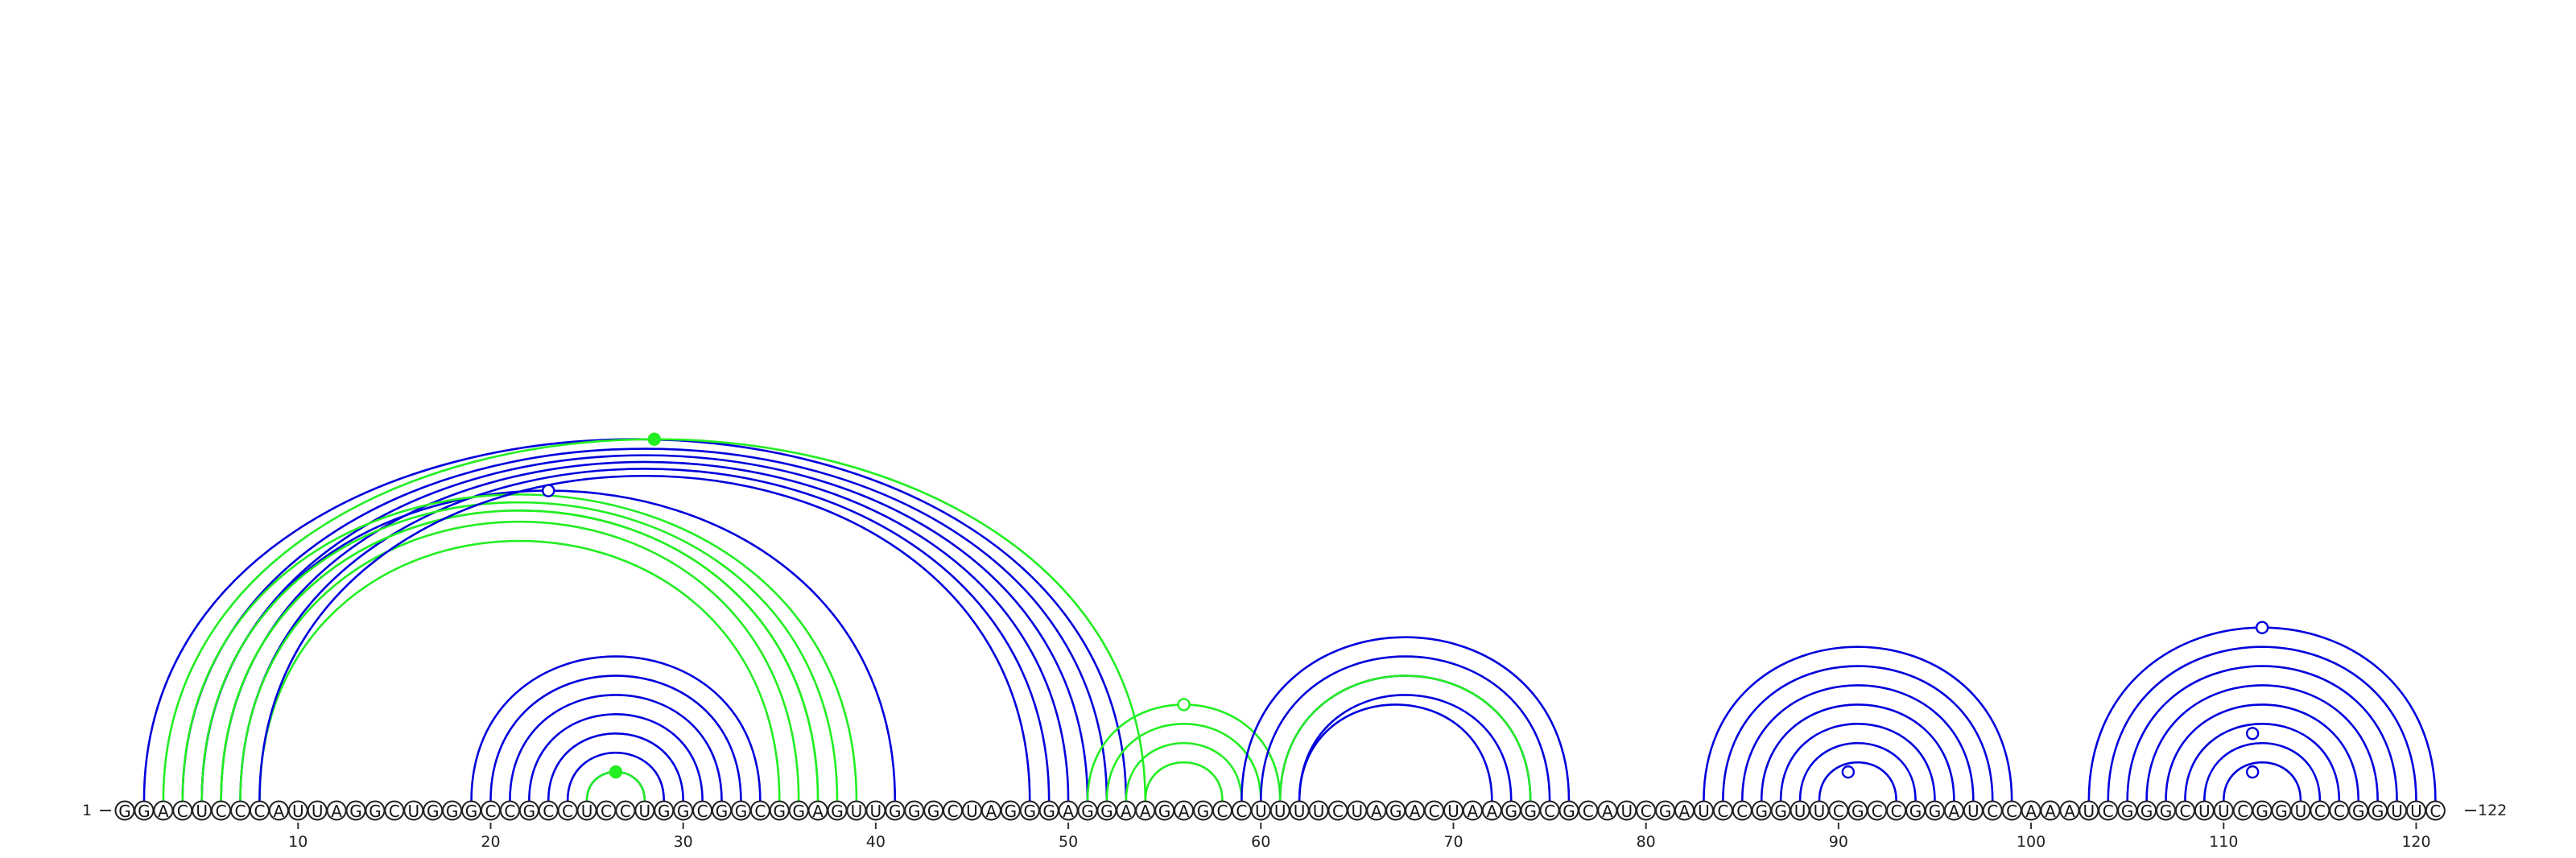  What do you see at coordinates (490, 842) in the screenshot?
I see `axis-tick-label: 20` at bounding box center [490, 842].